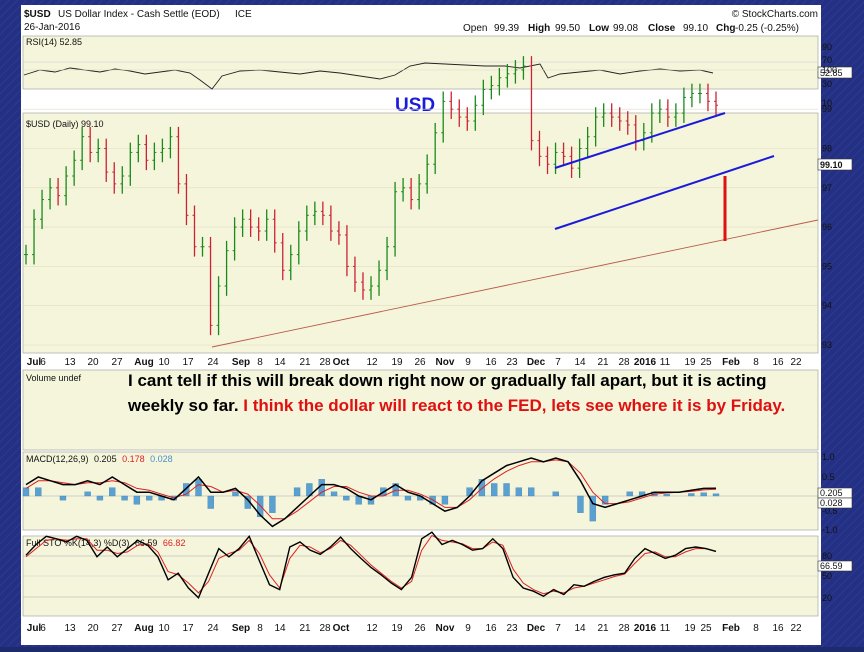 The image size is (864, 652). Describe the element at coordinates (188, 628) in the screenshot. I see `x-axis-label: 17` at that location.